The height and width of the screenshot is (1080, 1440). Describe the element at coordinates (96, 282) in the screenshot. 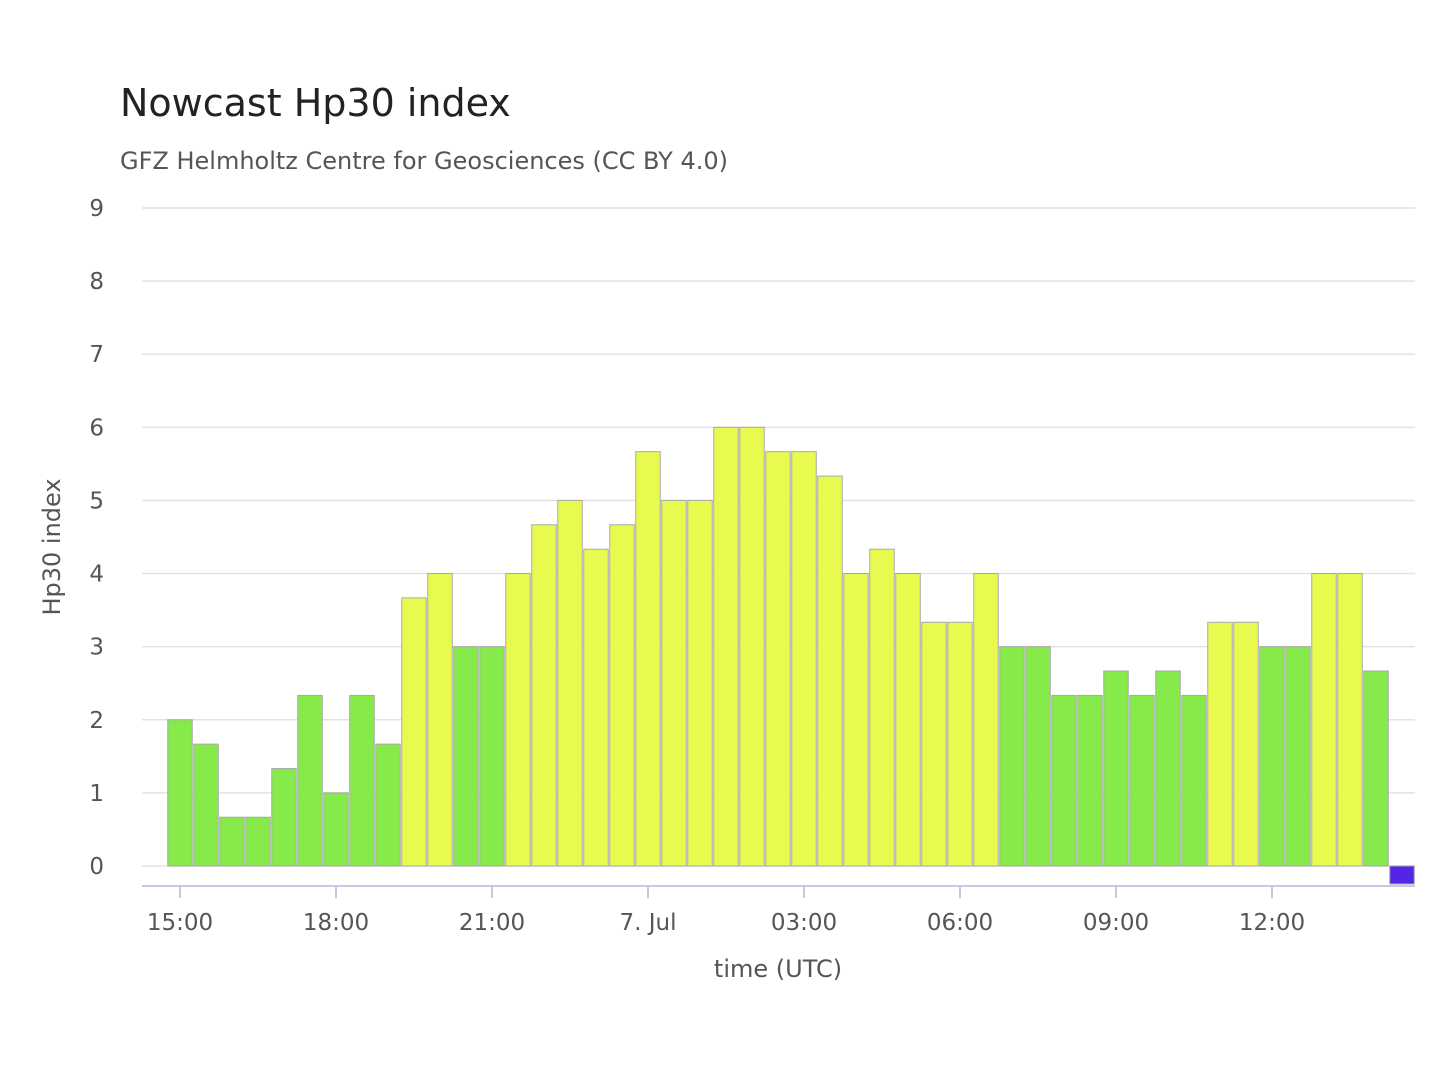

I see `y-tick-label: 8` at that location.